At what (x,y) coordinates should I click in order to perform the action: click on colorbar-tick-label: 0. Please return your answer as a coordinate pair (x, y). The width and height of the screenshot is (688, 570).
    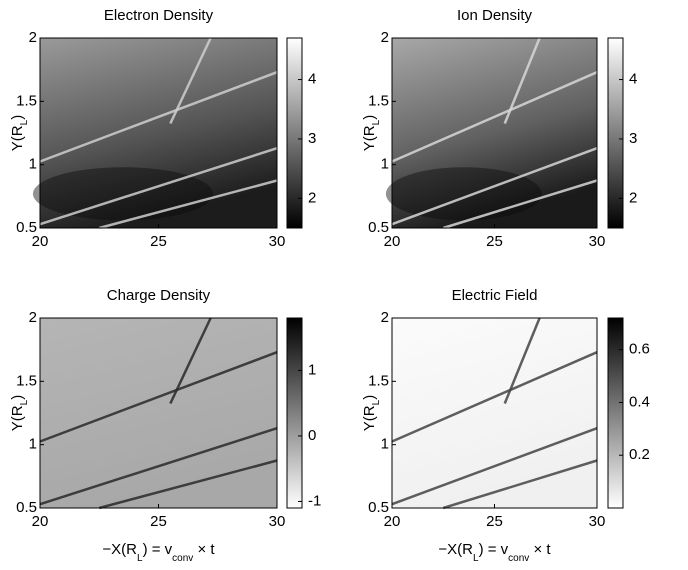
    Looking at the image, I should click on (312, 435).